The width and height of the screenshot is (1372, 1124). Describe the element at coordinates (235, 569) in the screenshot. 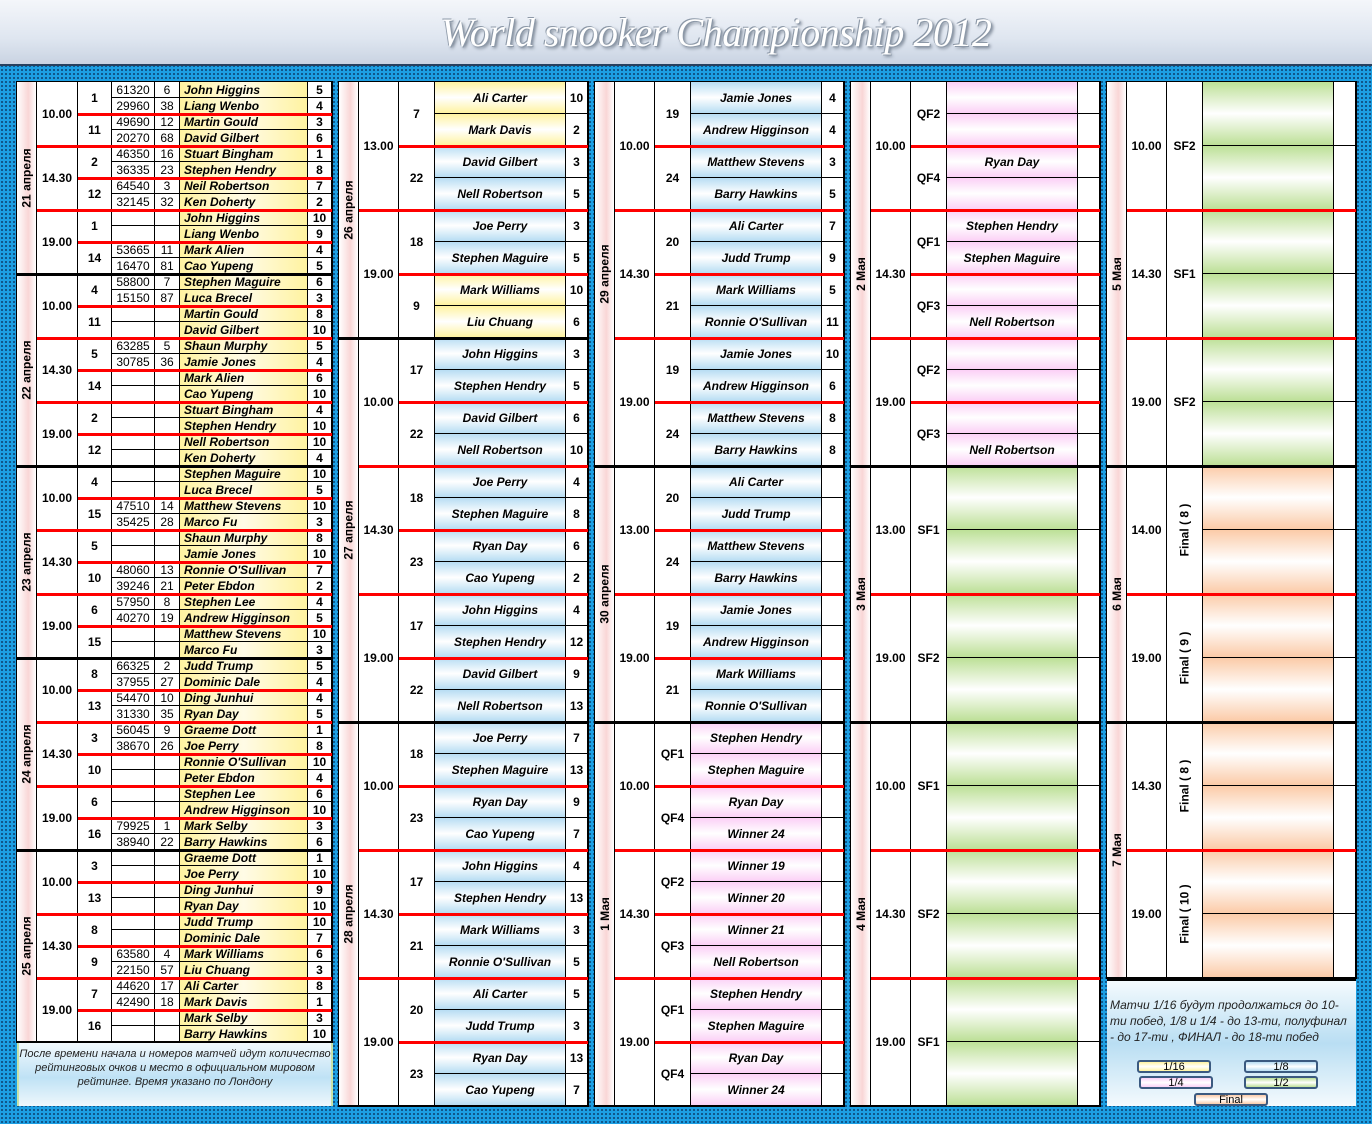

I see `player-name-cell-text: Ronnie O'Sullivan` at that location.